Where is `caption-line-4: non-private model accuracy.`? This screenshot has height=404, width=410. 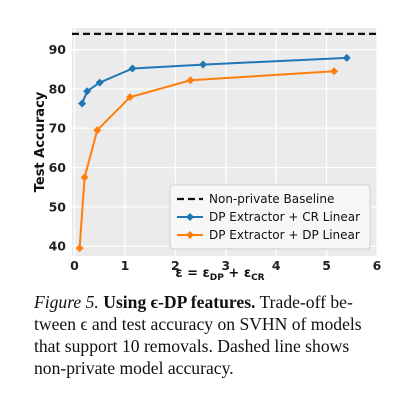 caption-line-4: non-private model accuracy. is located at coordinates (134, 368).